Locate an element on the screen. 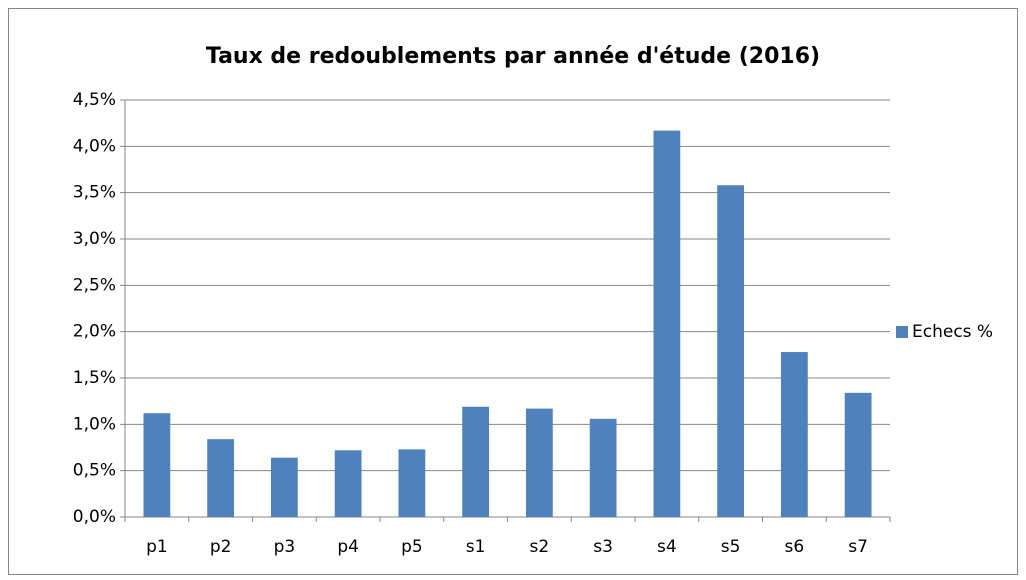  legend-label: Echecs % is located at coordinates (952, 332).